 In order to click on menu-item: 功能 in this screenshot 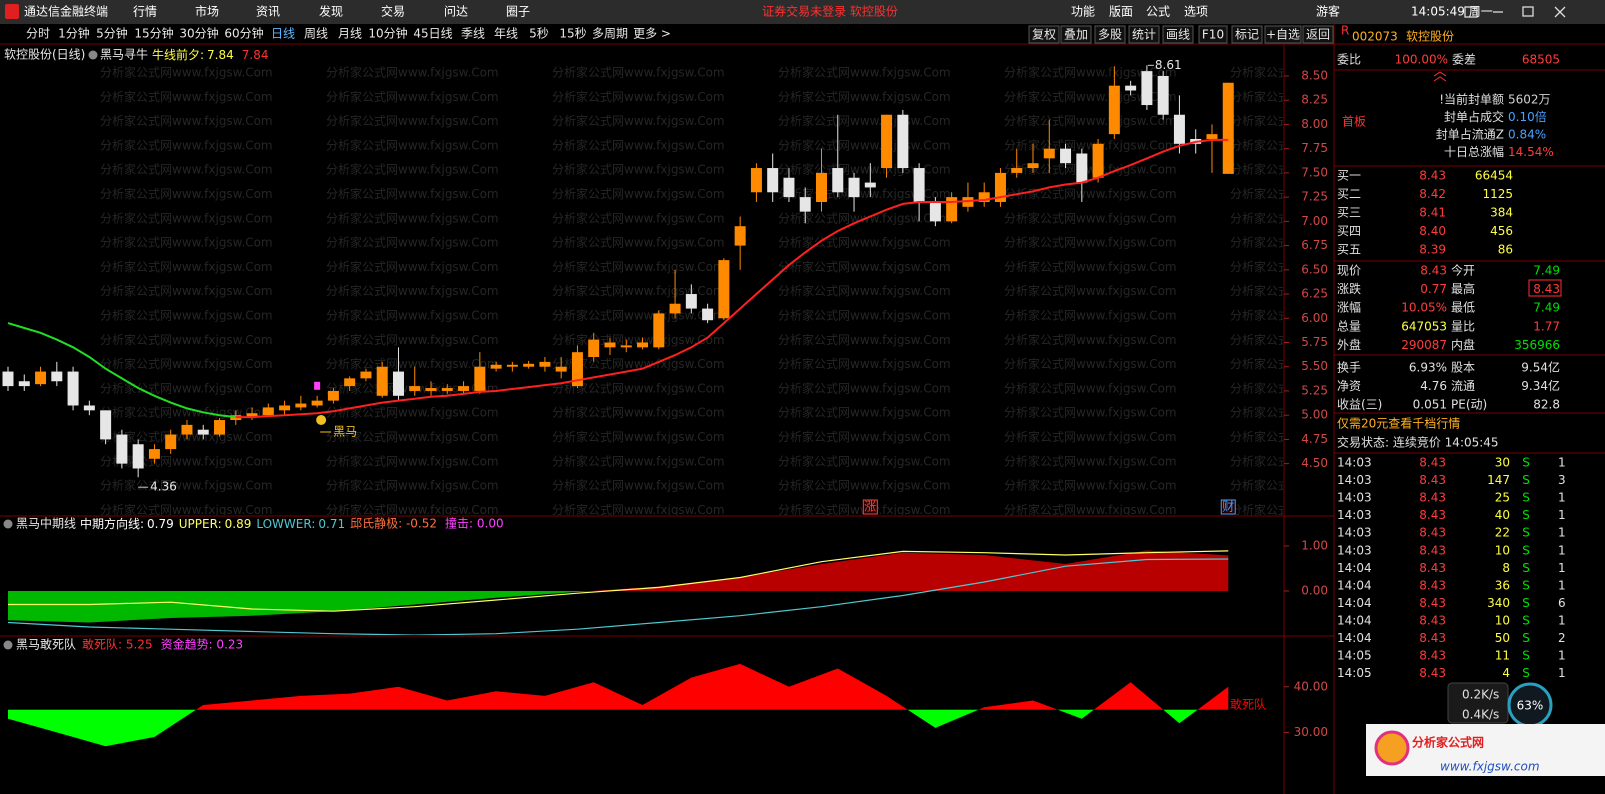, I will do `click(1083, 12)`.